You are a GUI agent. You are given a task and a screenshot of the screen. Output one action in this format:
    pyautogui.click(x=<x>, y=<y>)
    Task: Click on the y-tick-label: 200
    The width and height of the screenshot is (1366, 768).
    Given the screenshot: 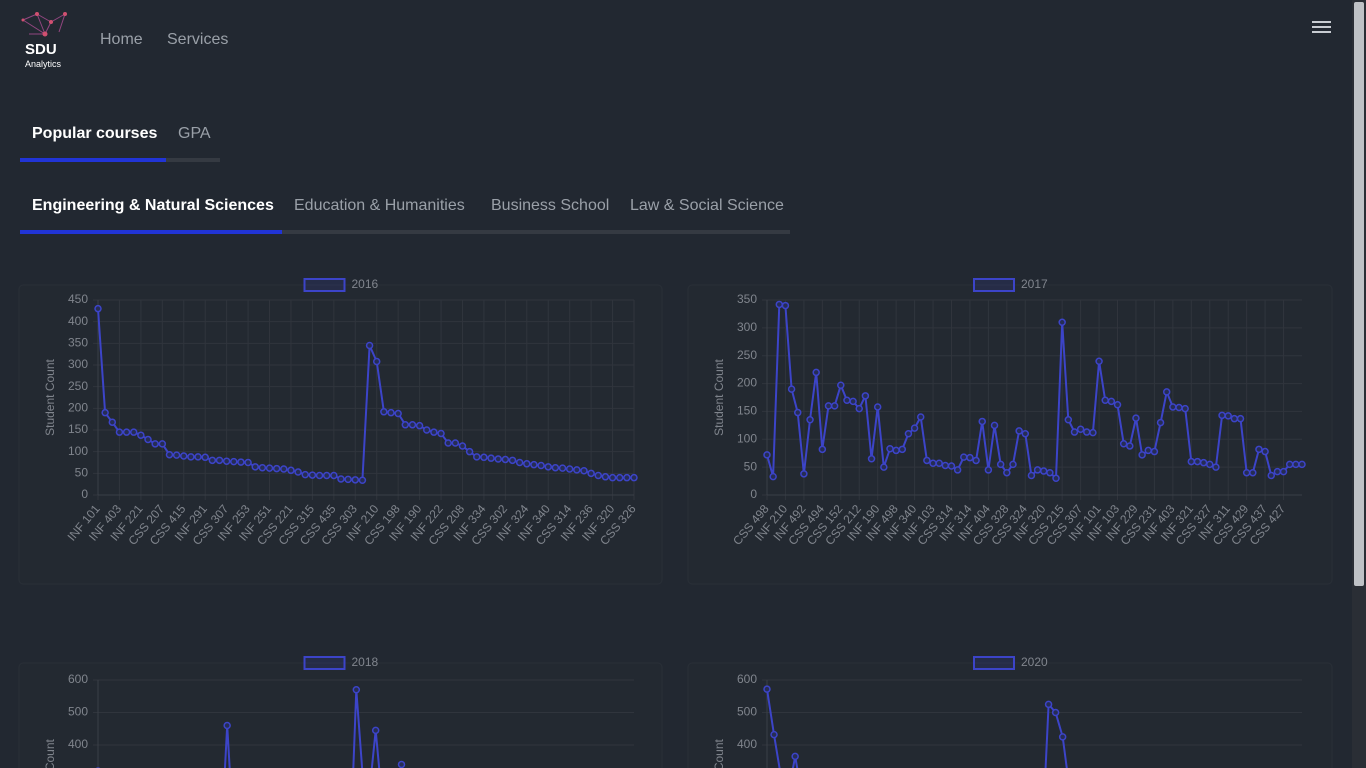 What is the action you would take?
    pyautogui.click(x=747, y=383)
    